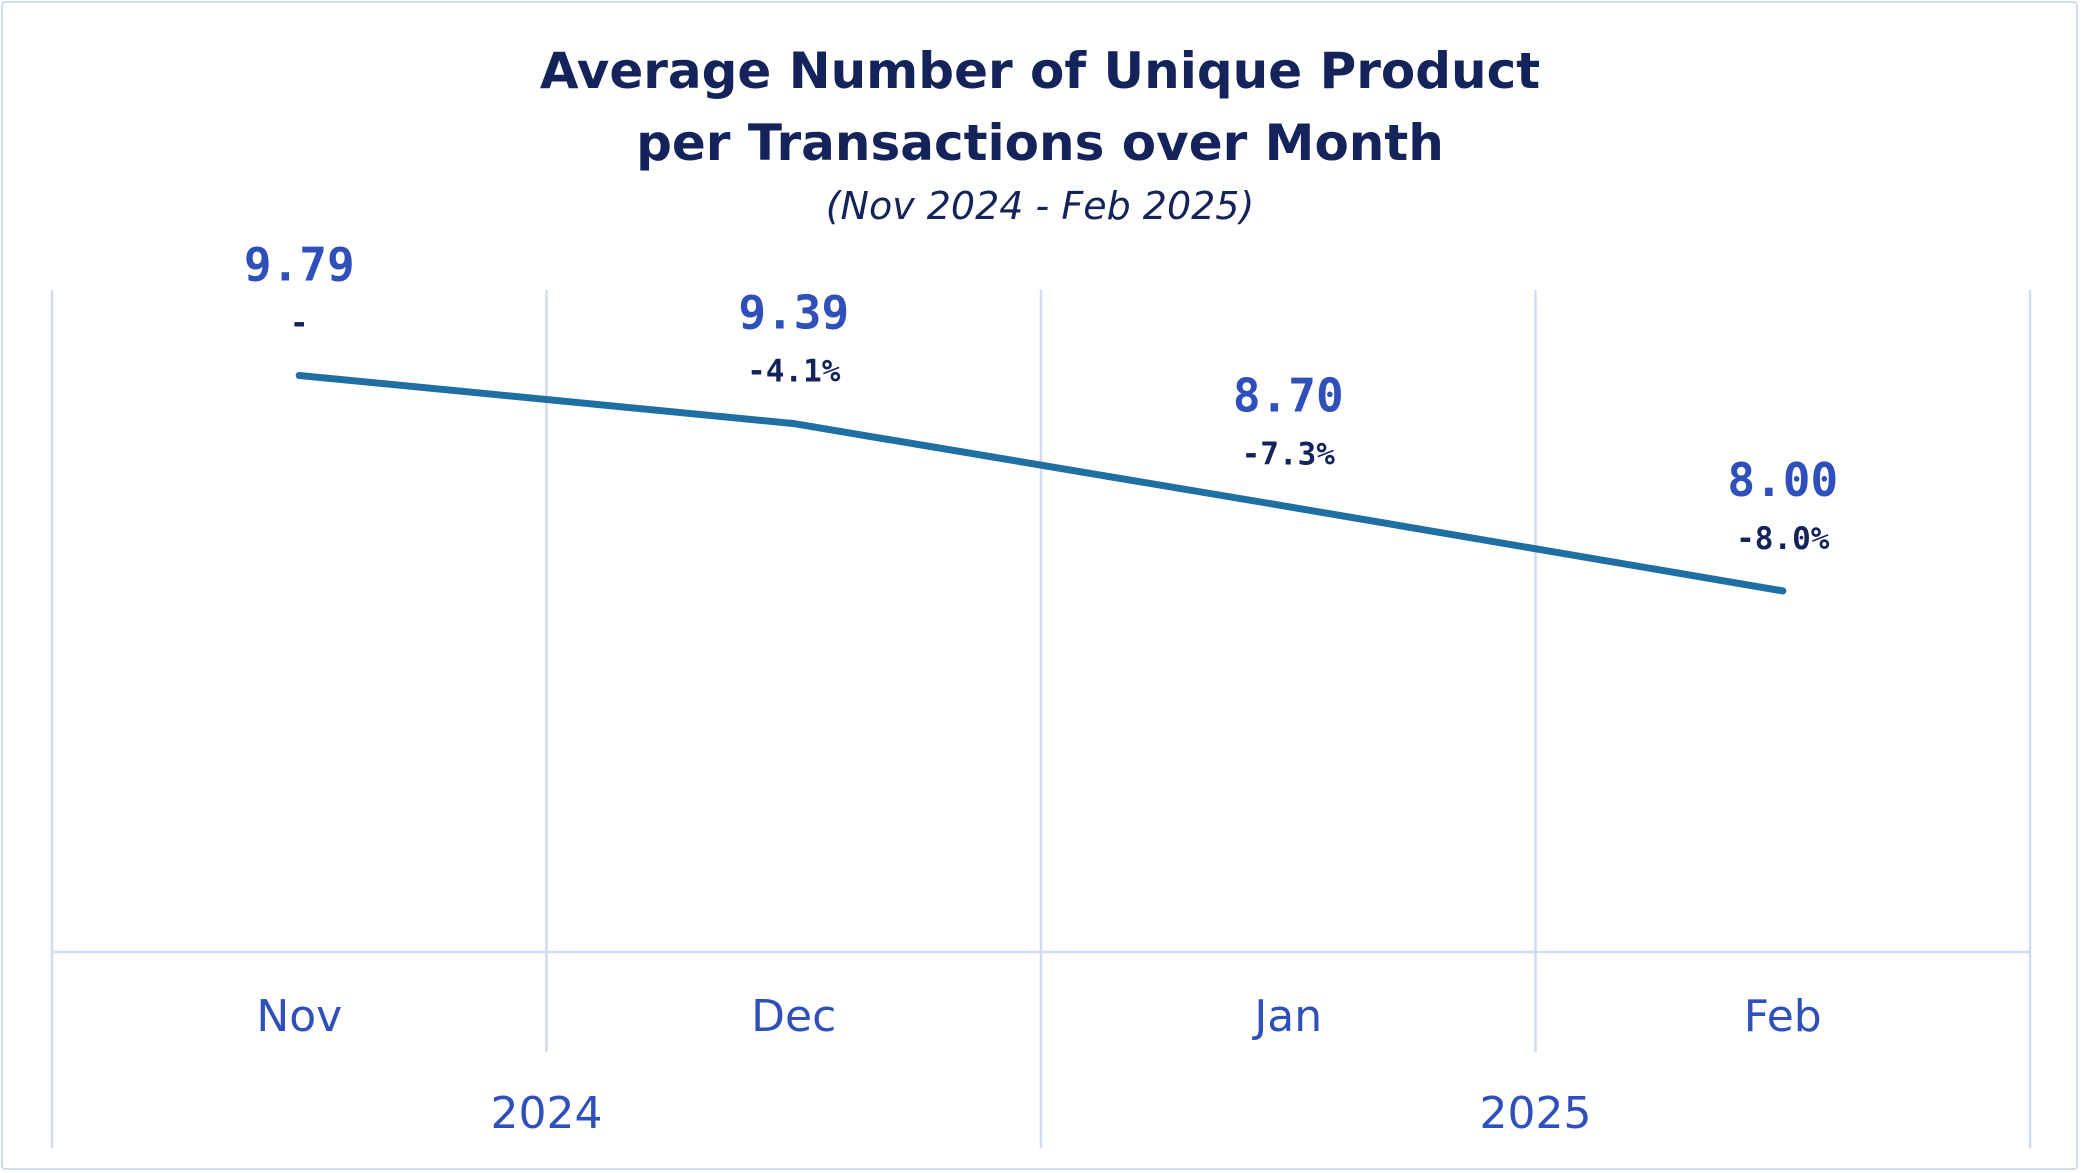 This screenshot has height=1173, width=2081. What do you see at coordinates (1783, 539) in the screenshot?
I see `data-change-label: -8.0%` at bounding box center [1783, 539].